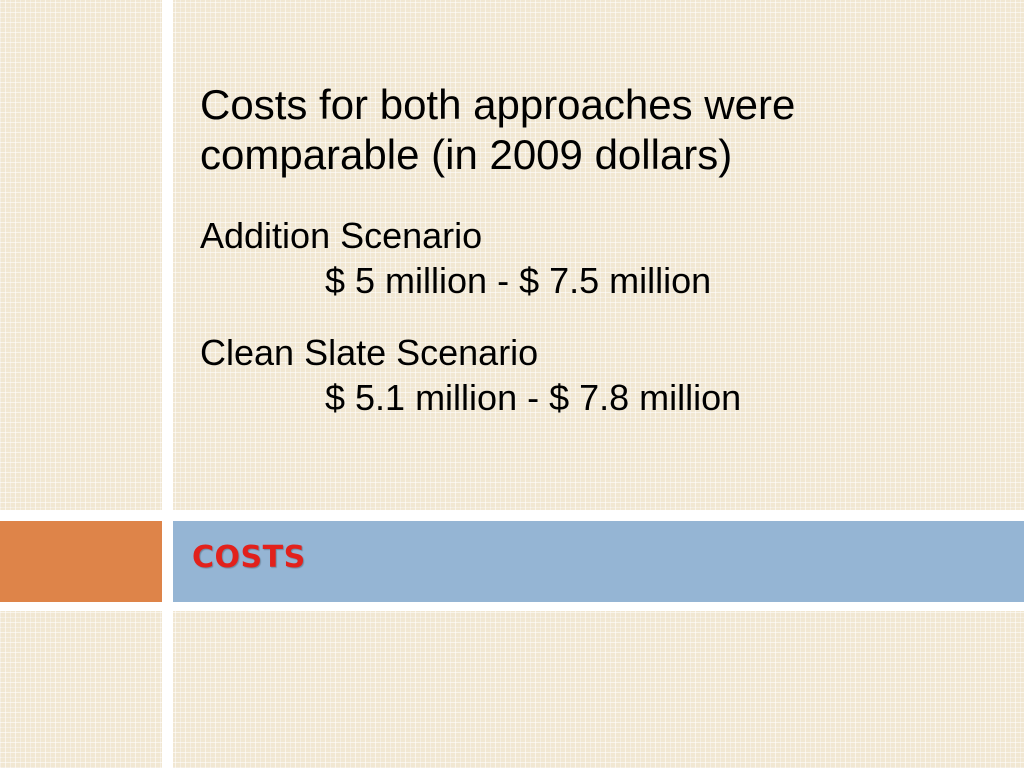  Describe the element at coordinates (369, 352) in the screenshot. I see `scenario-name: Clean Slate Scenario` at that location.